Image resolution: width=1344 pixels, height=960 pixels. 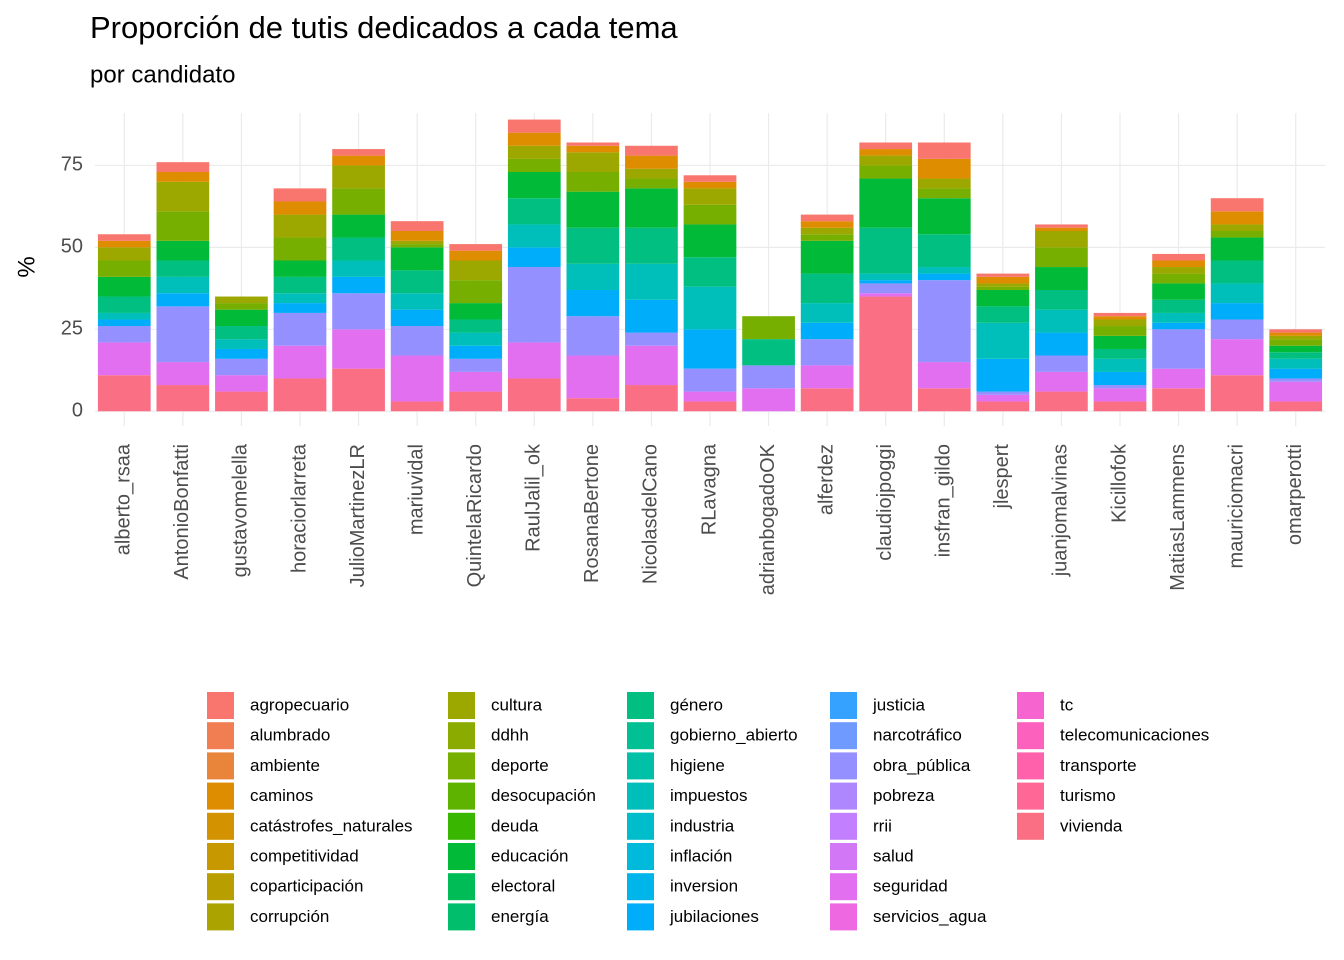 What do you see at coordinates (530, 855) in the screenshot?
I see `legend-label: educación` at bounding box center [530, 855].